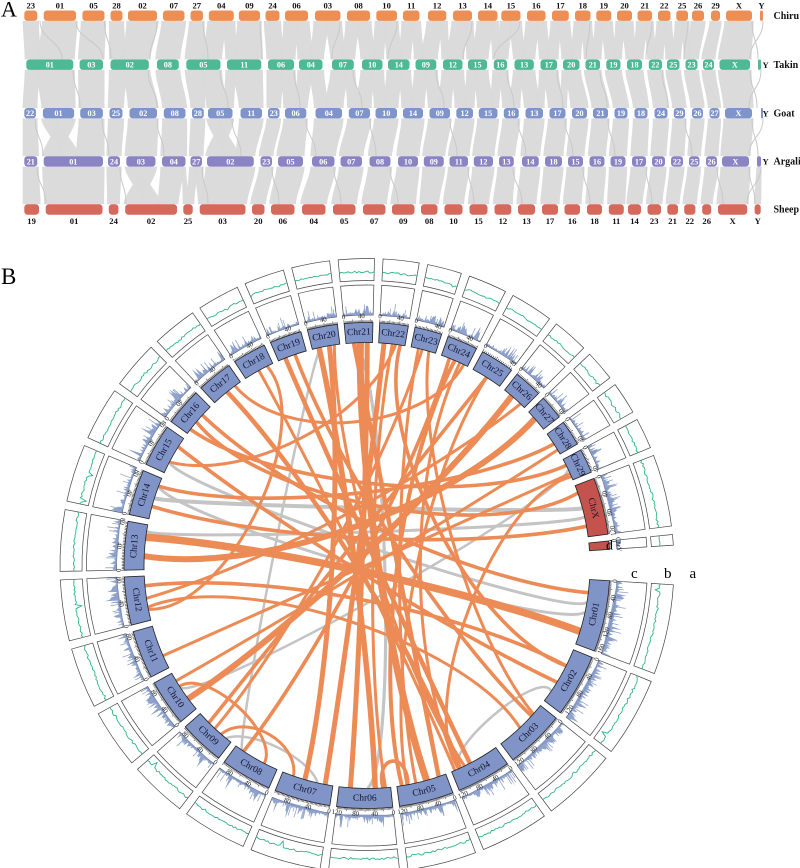 This screenshot has width=800, height=868. Describe the element at coordinates (787, 162) in the screenshot. I see `svg-text: Argali` at that location.